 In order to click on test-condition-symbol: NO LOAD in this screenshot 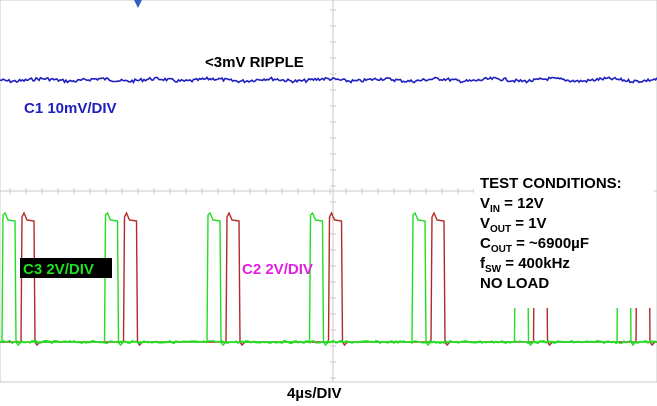, I will do `click(514, 283)`.